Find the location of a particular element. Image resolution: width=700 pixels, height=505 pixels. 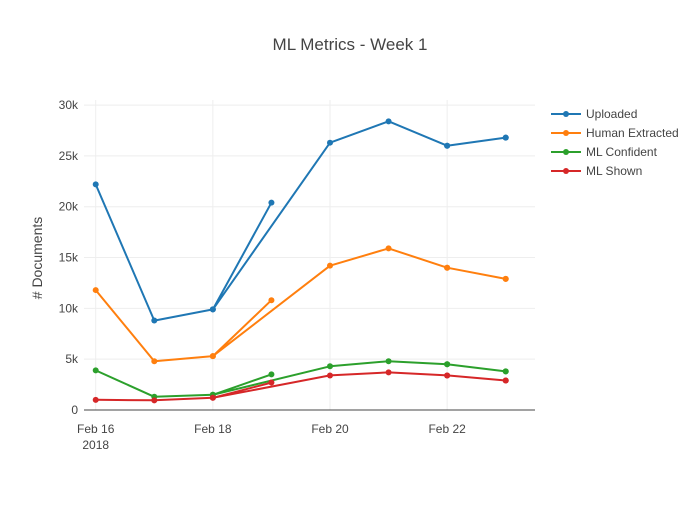

x-tick-label: Feb 22 is located at coordinates (447, 429).